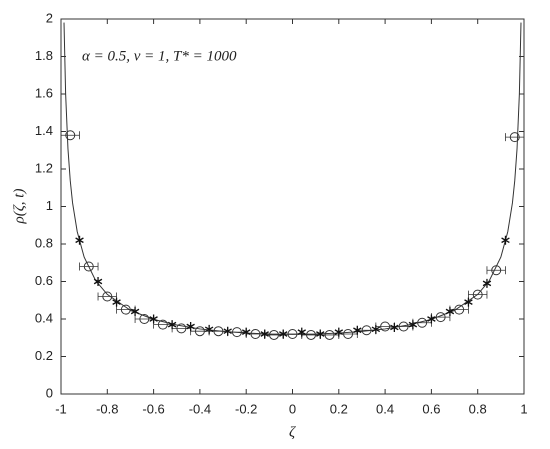  Describe the element at coordinates (200, 408) in the screenshot. I see `x-tick-label: -0.4` at that location.